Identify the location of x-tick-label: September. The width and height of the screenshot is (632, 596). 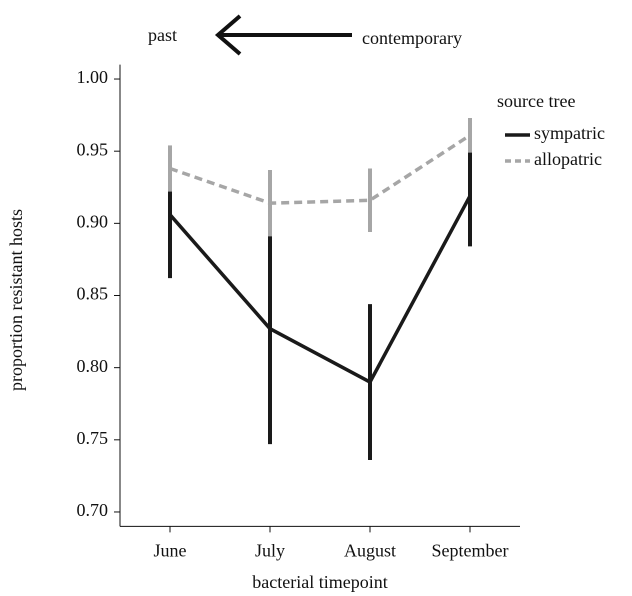
(470, 551).